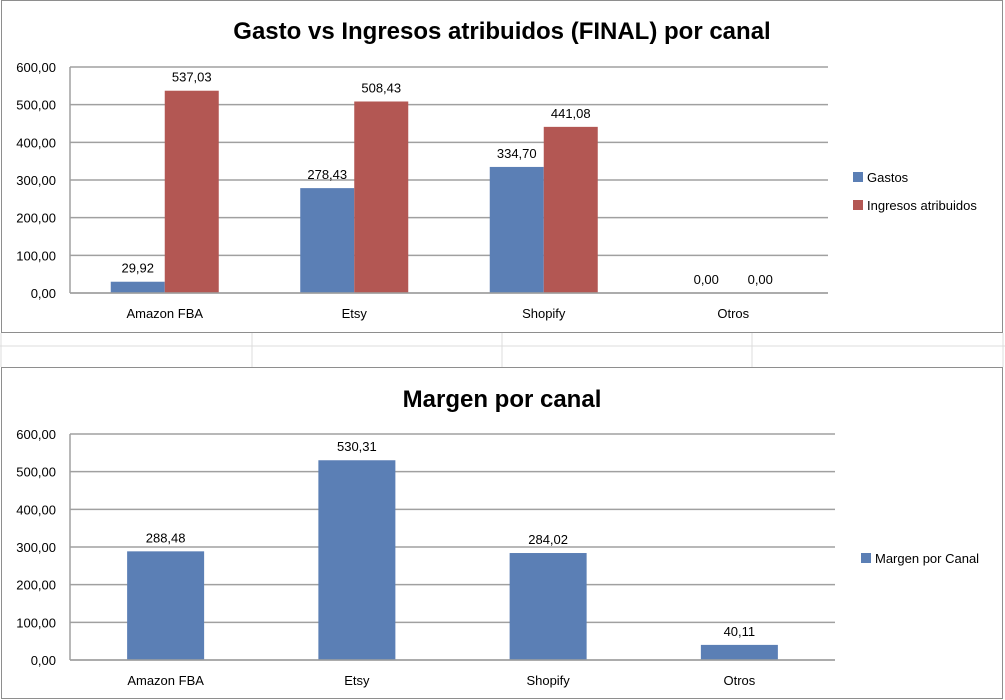  What do you see at coordinates (517, 153) in the screenshot?
I see `data-label: 334,70` at bounding box center [517, 153].